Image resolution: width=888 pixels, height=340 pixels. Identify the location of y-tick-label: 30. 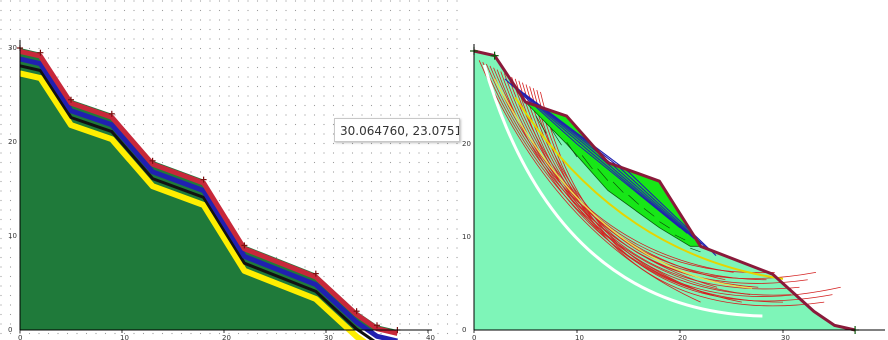
(12, 48).